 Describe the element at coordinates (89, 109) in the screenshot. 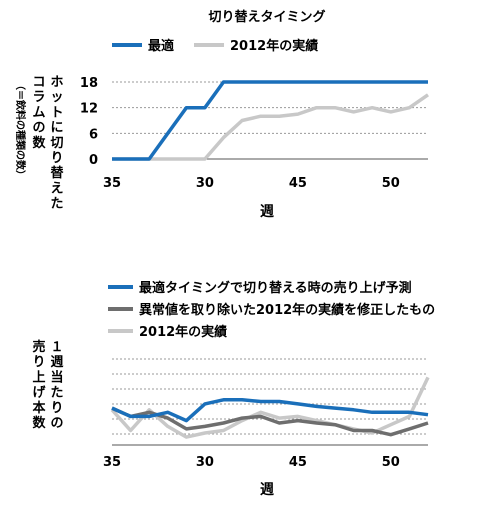

I see `chart1-y-tick-label: 12` at that location.